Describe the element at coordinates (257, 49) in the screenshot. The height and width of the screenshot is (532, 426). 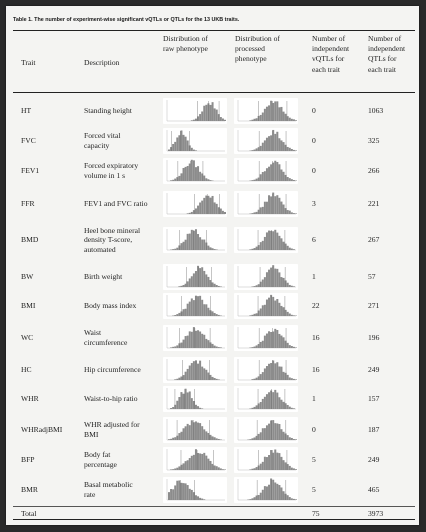
I see `header-processed-distribution: Distribution of processed phenotype` at that location.